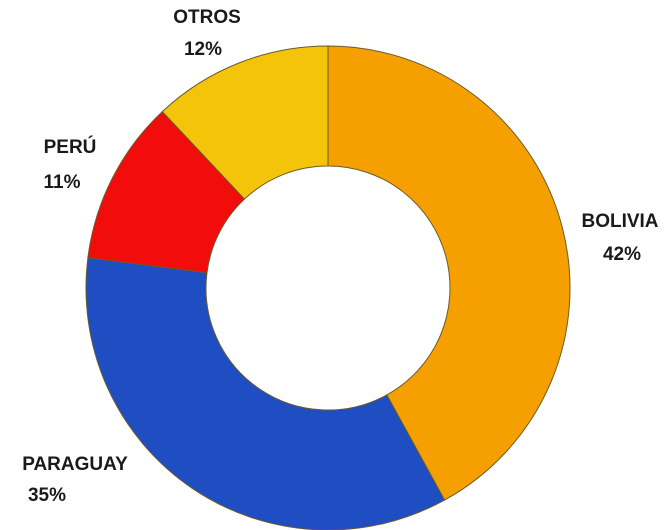 Image resolution: width=665 pixels, height=530 pixels. Describe the element at coordinates (75, 464) in the screenshot. I see `segment-label: PARAGUAY` at that location.